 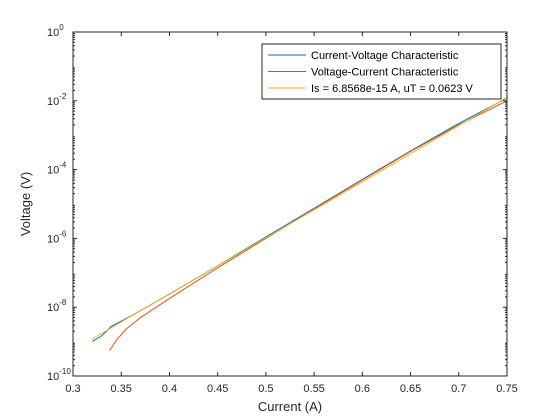 I want to click on y-tick-label: 10⁻⁴, so click(x=57, y=169).